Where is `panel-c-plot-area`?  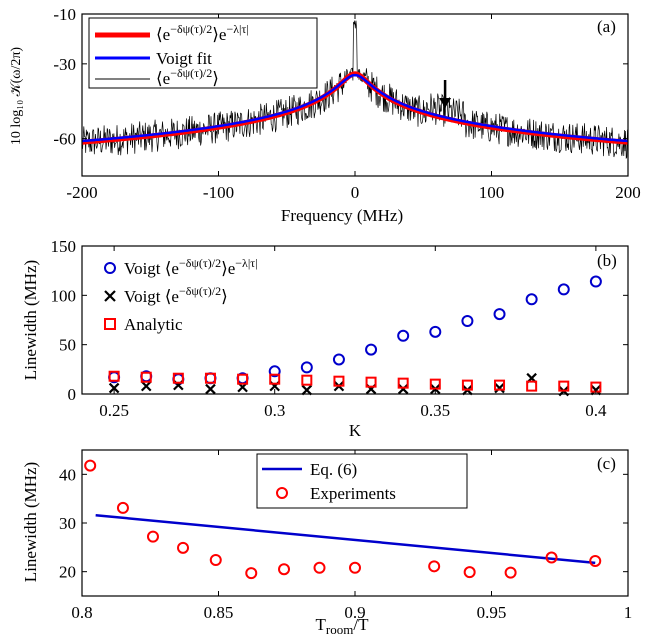 panel-c-plot-area is located at coordinates (343, 519).